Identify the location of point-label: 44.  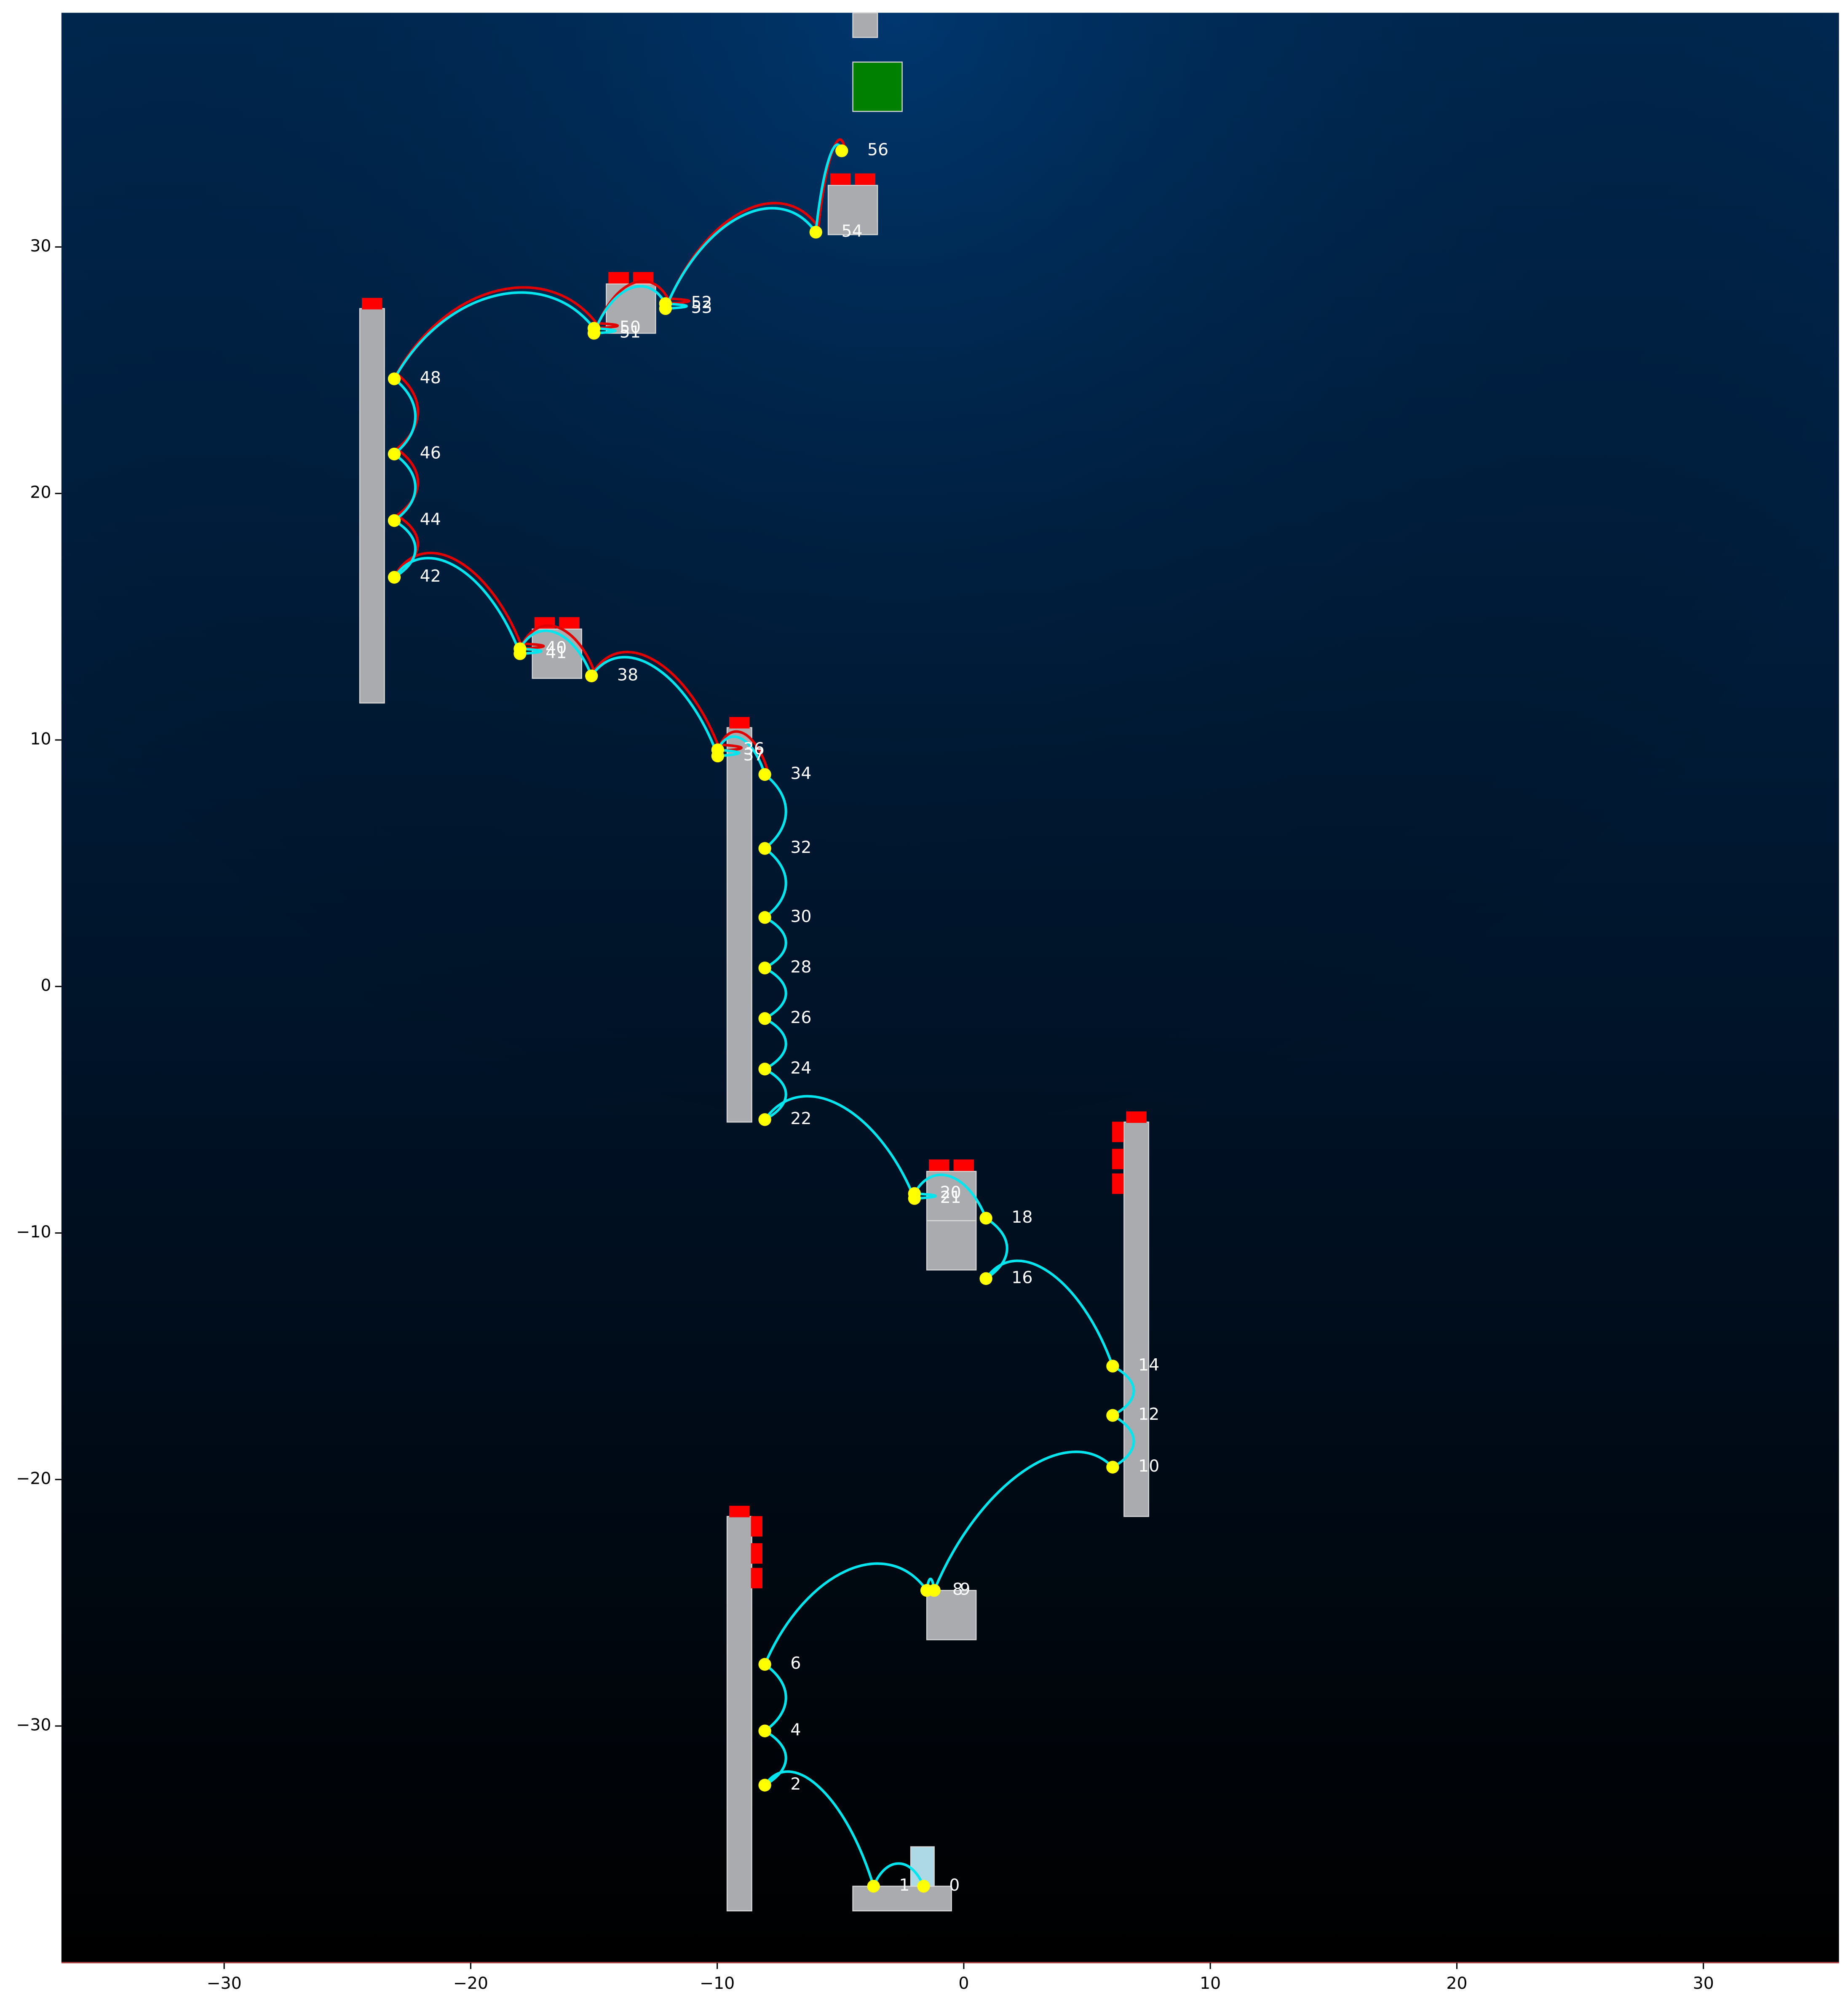
(430, 519).